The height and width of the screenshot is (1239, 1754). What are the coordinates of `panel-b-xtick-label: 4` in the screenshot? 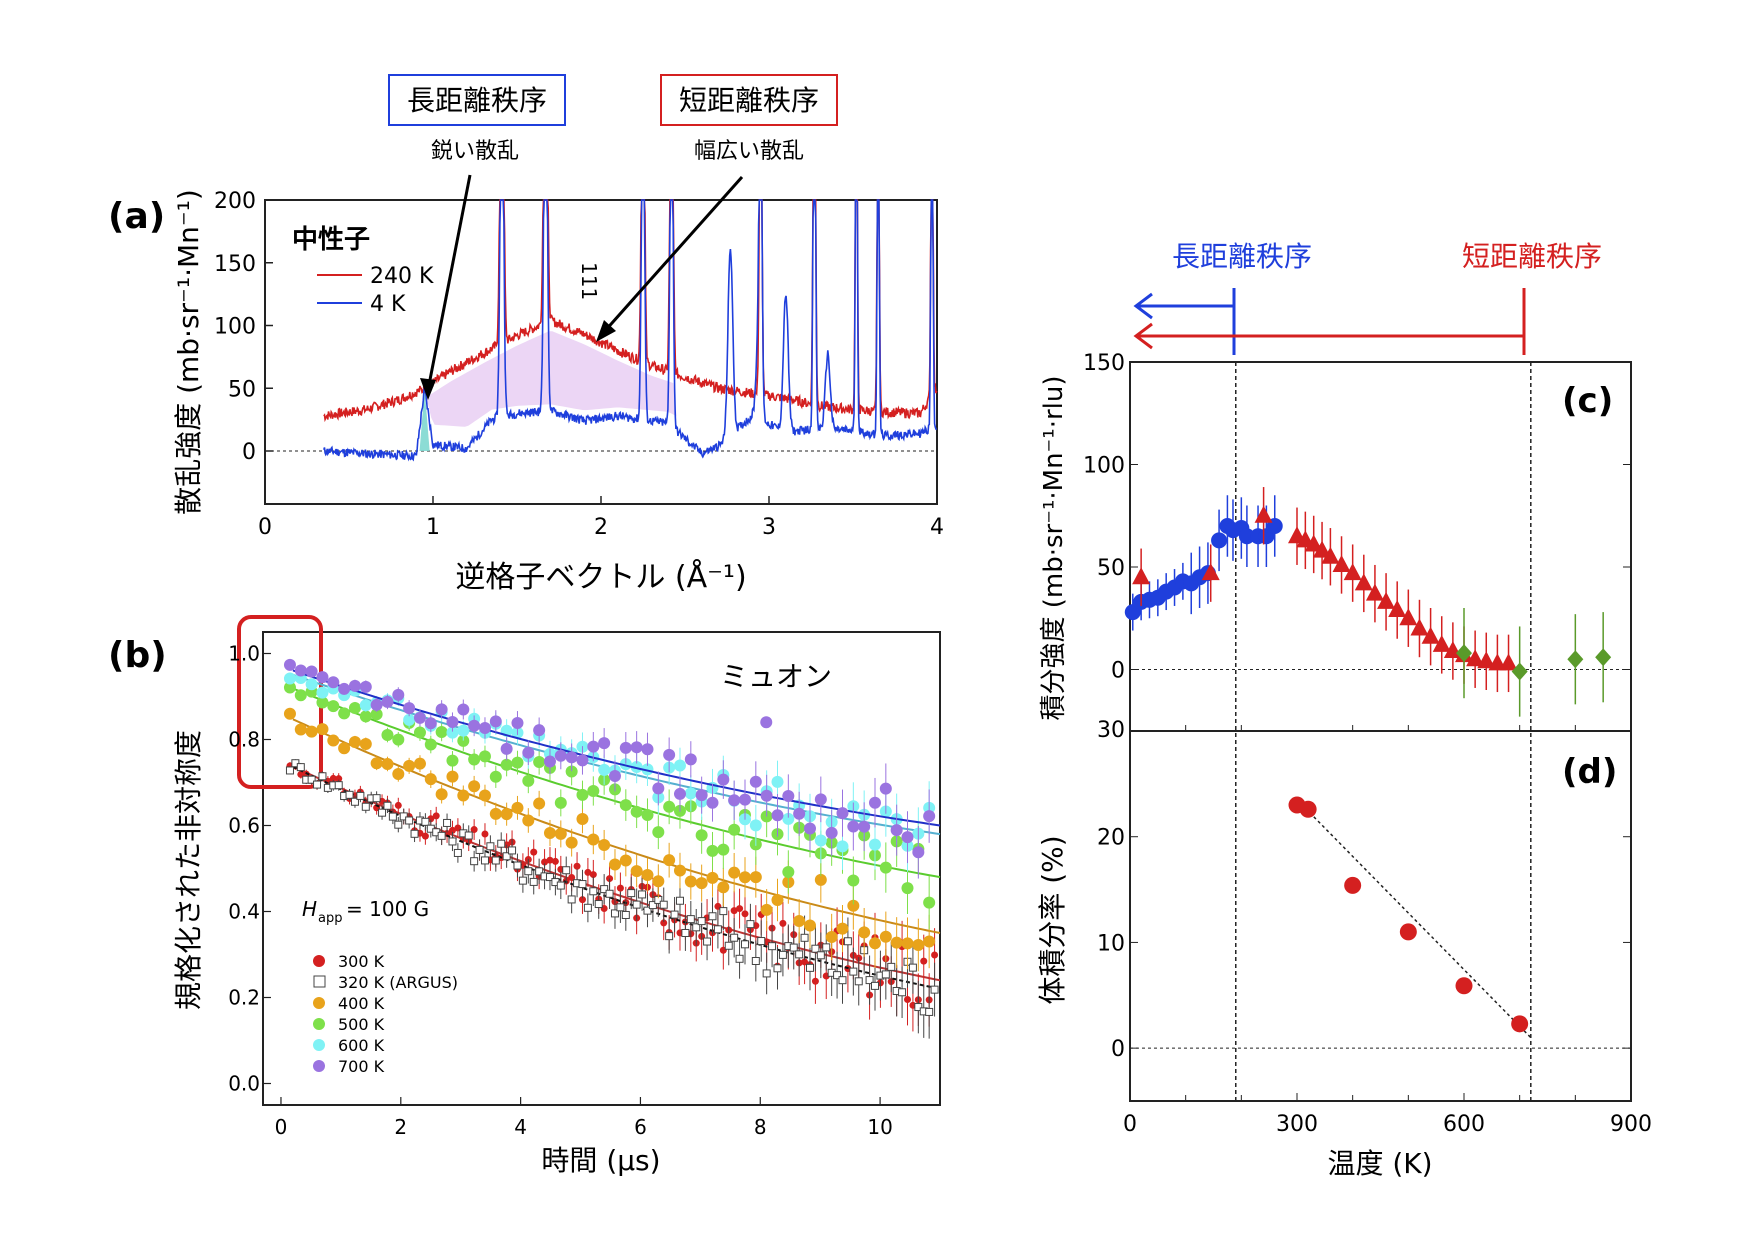 It's located at (520, 1127).